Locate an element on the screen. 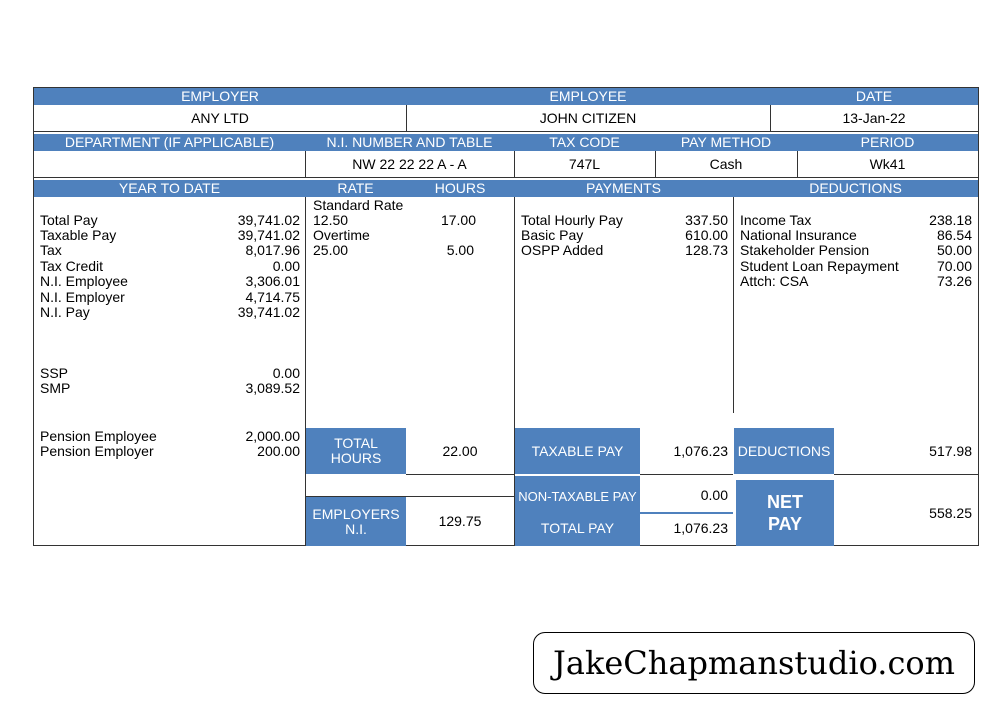 The width and height of the screenshot is (1000, 720). rate-value: 12.50 is located at coordinates (331, 220).